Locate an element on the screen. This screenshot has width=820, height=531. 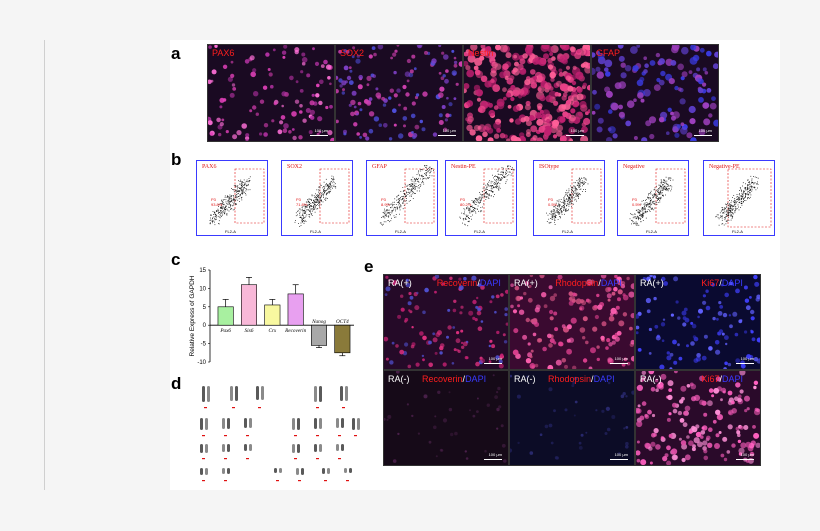
gate-percentage: P3 93.8% is located at coordinates (217, 202).